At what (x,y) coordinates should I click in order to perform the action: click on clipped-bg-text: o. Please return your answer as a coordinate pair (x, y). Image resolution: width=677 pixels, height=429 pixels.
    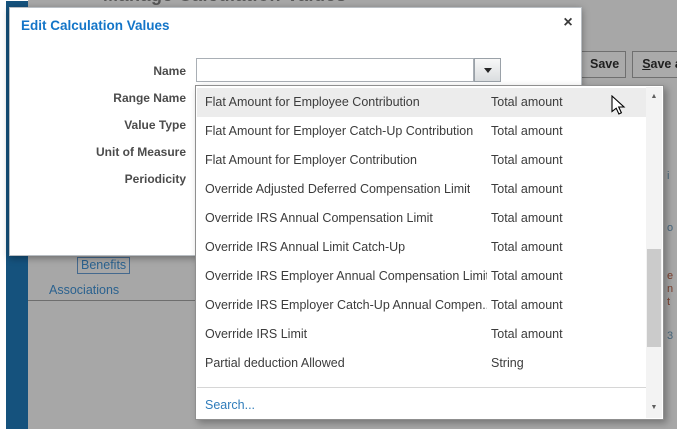
    Looking at the image, I should click on (670, 228).